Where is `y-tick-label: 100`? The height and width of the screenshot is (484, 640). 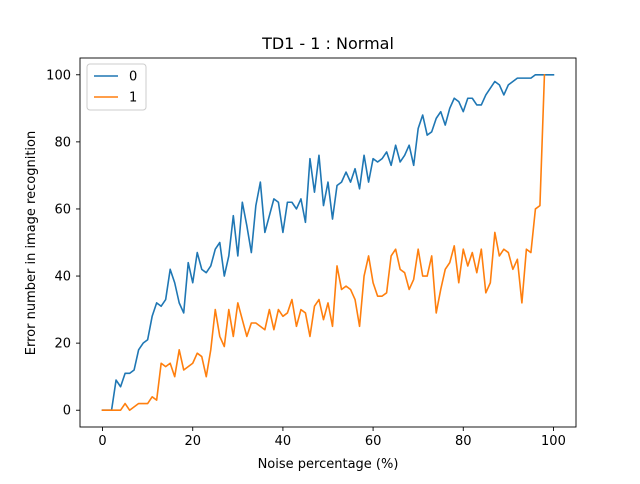 y-tick-label: 100 is located at coordinates (58, 75).